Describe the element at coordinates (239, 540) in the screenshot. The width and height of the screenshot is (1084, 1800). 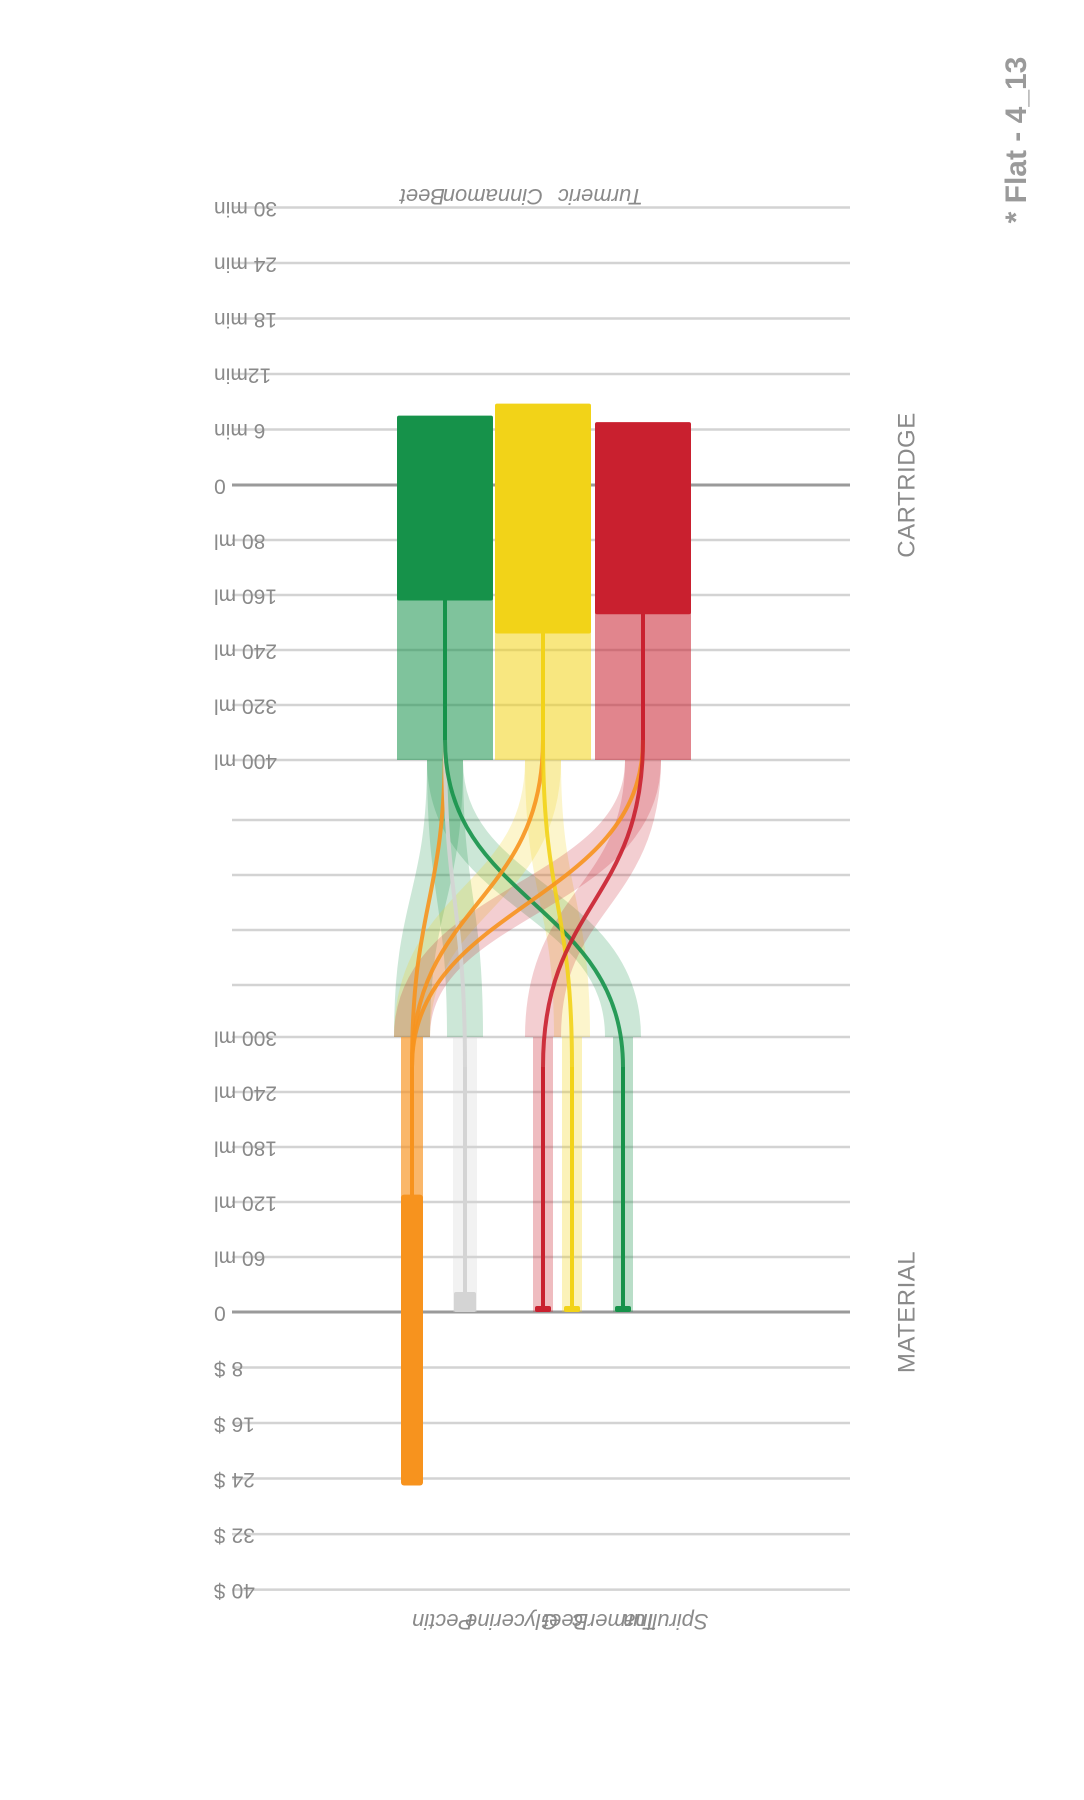
I see `tick-label-cartridge-volume: 80 ml` at that location.